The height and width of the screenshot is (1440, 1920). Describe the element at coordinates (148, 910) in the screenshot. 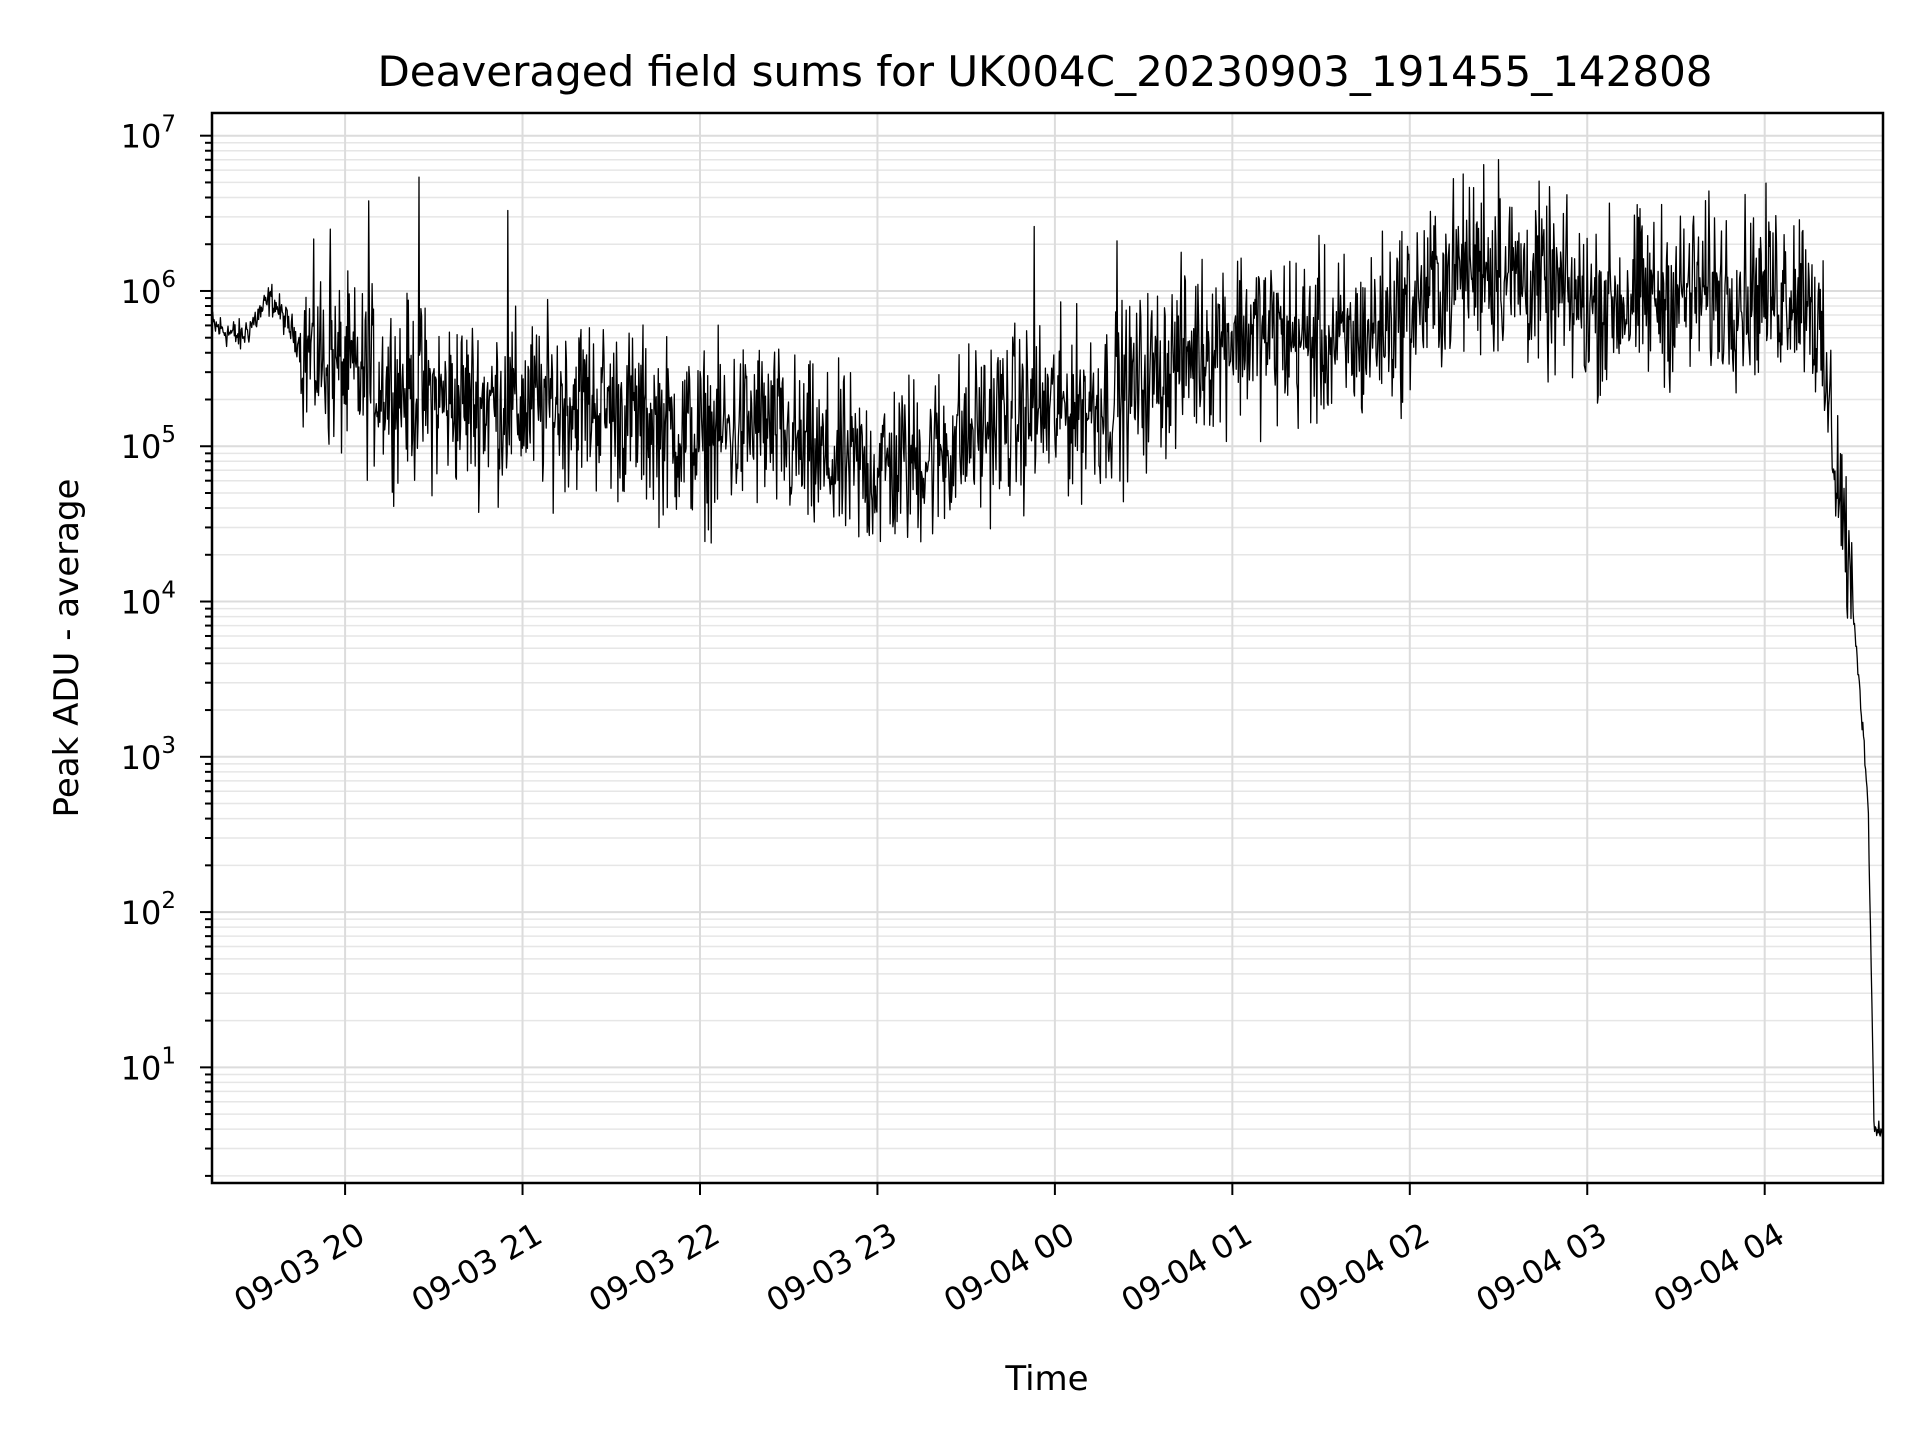

I see `y-tick-label: 10²` at that location.